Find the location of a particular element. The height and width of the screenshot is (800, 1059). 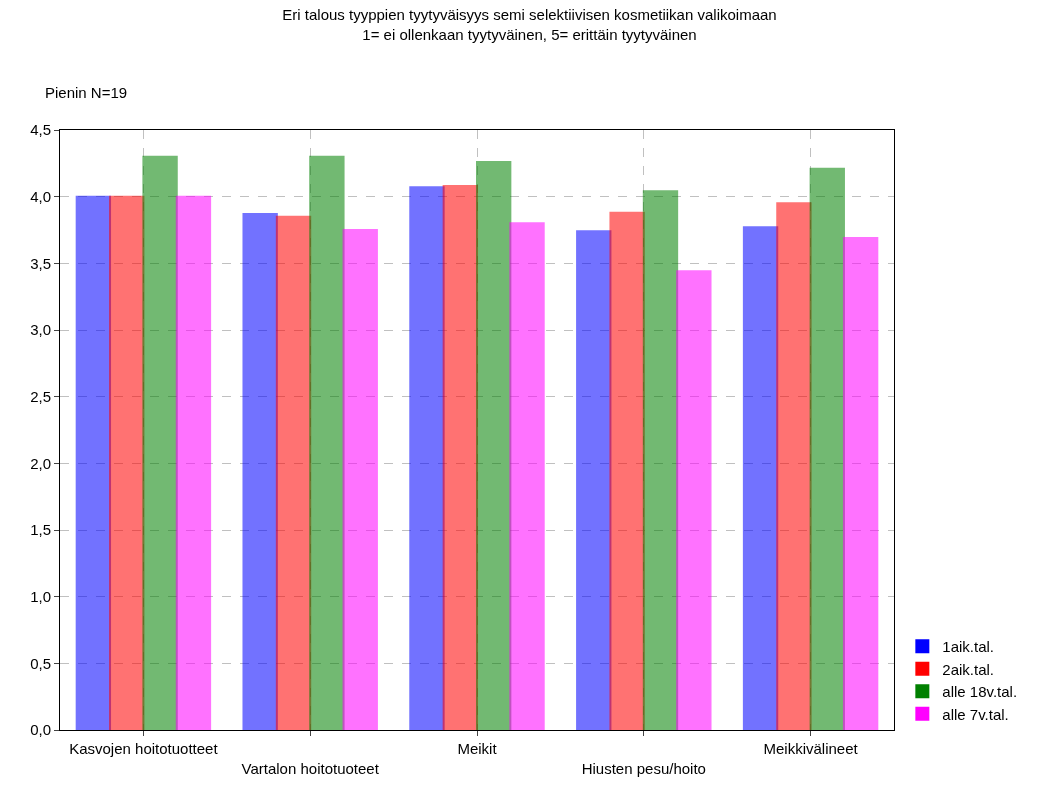

y-tick-label: 2,5 is located at coordinates (40, 396).